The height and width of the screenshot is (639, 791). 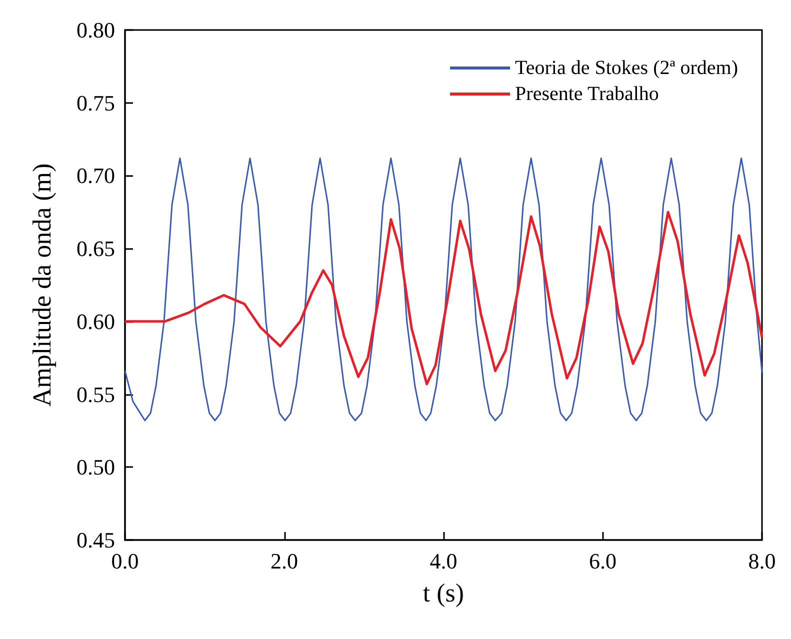 What do you see at coordinates (602, 561) in the screenshot?
I see `x-tick-label: 6.0` at bounding box center [602, 561].